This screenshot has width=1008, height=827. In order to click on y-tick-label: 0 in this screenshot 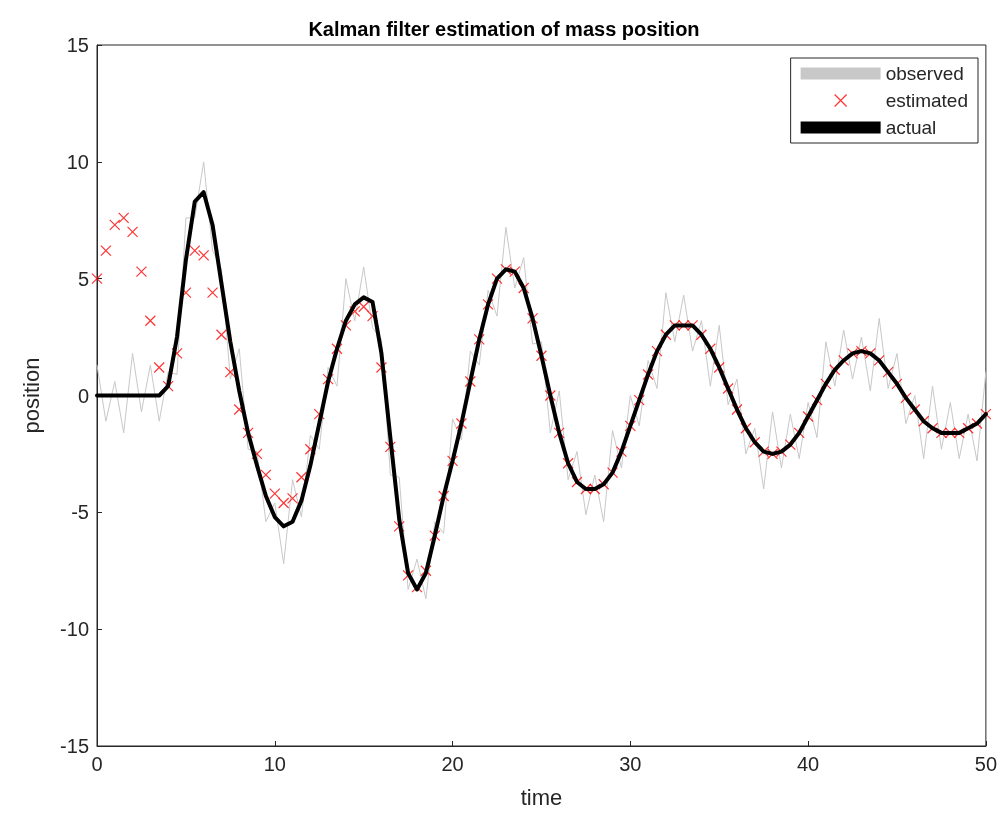, I will do `click(83, 395)`.